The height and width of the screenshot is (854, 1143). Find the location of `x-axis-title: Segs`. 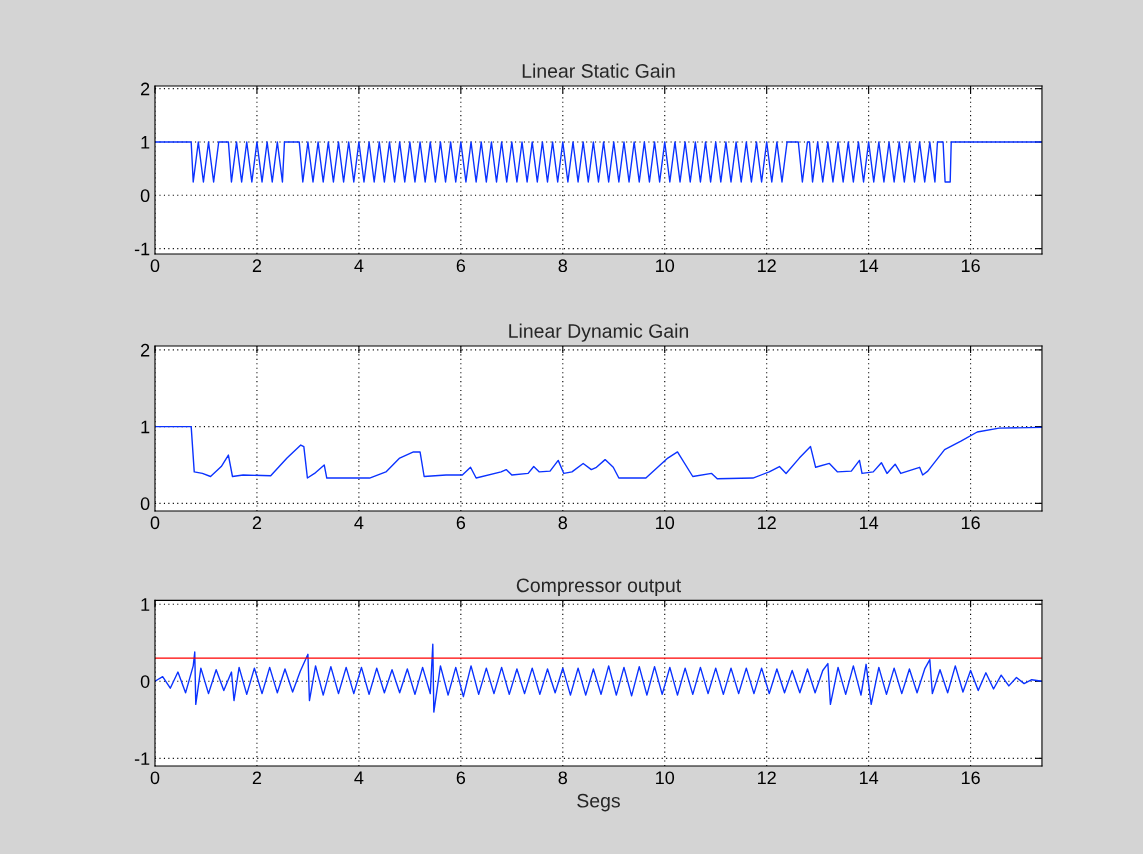

x-axis-title: Segs is located at coordinates (598, 802).